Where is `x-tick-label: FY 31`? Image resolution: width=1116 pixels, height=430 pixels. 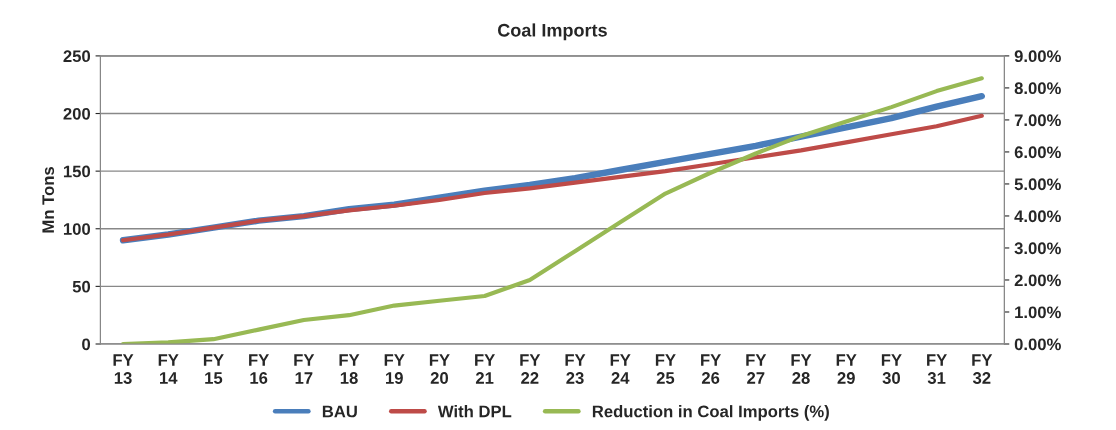 x-tick-label: FY 31 is located at coordinates (937, 369).